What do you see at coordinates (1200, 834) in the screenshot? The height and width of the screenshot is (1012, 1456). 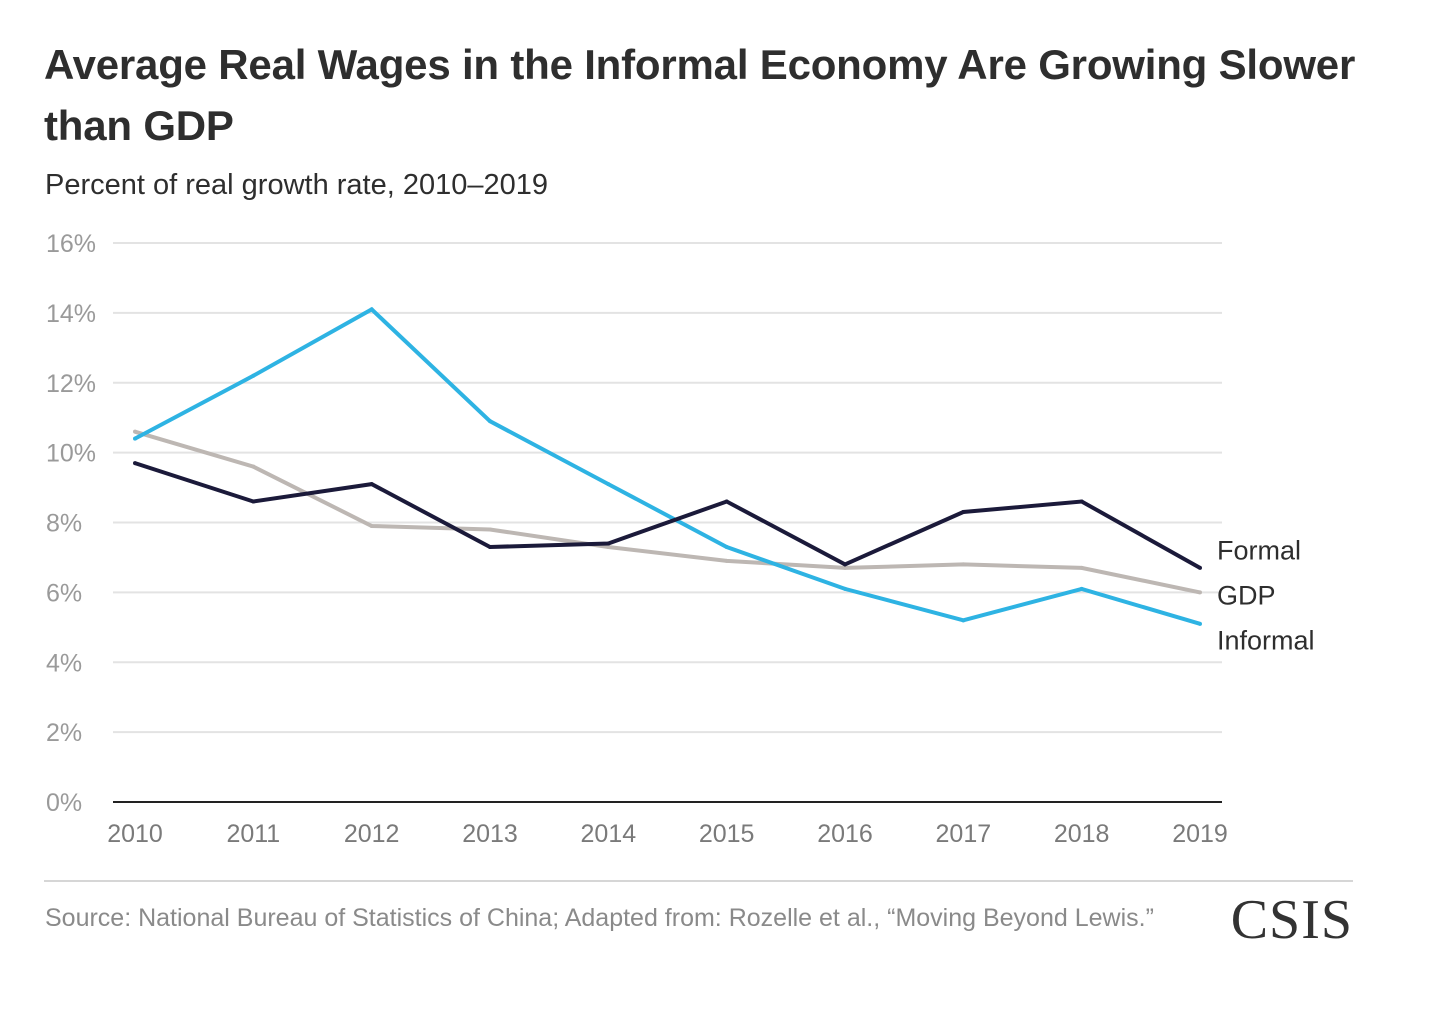 I see `x-tick-label: 2019` at bounding box center [1200, 834].